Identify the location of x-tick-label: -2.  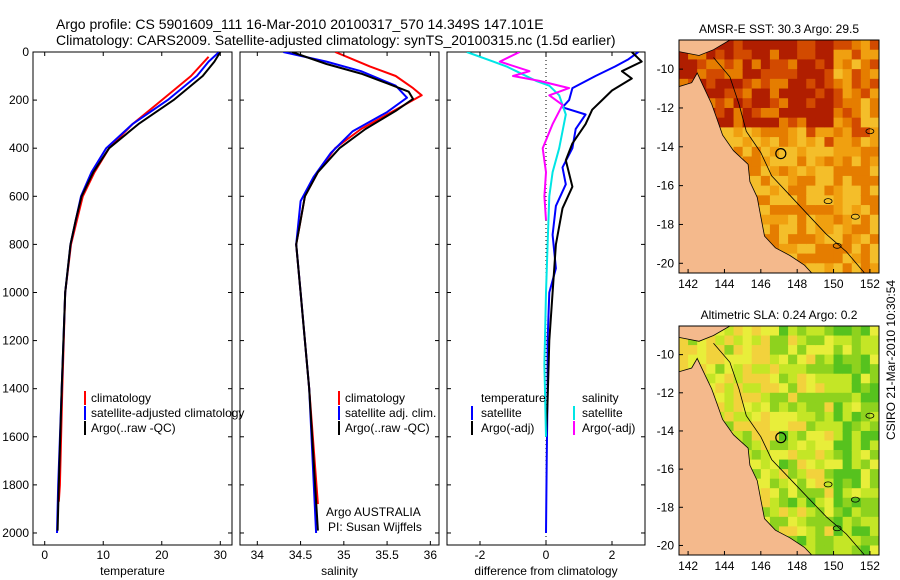
(480, 555).